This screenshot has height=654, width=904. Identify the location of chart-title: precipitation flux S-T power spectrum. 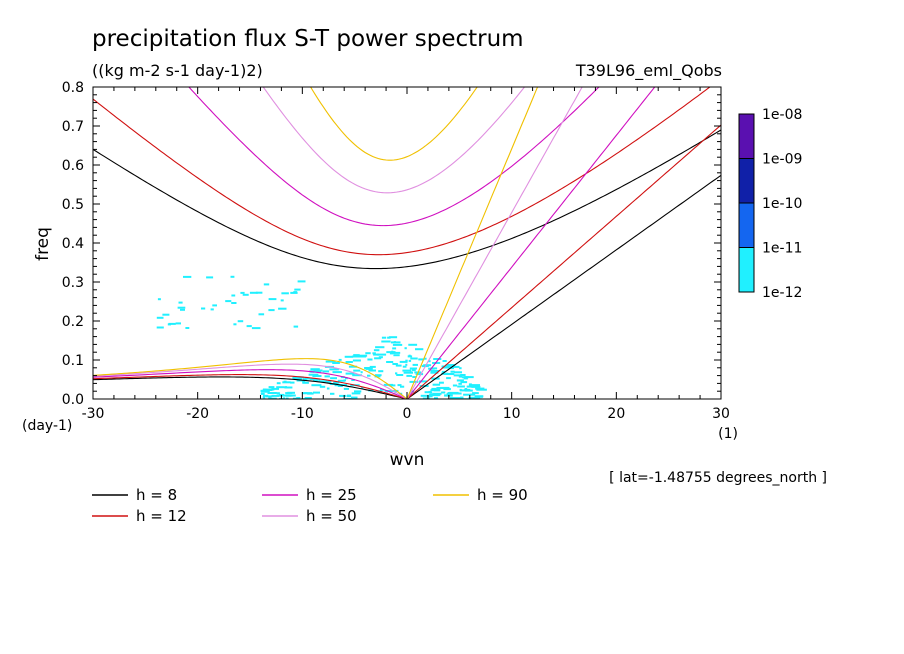
(308, 39).